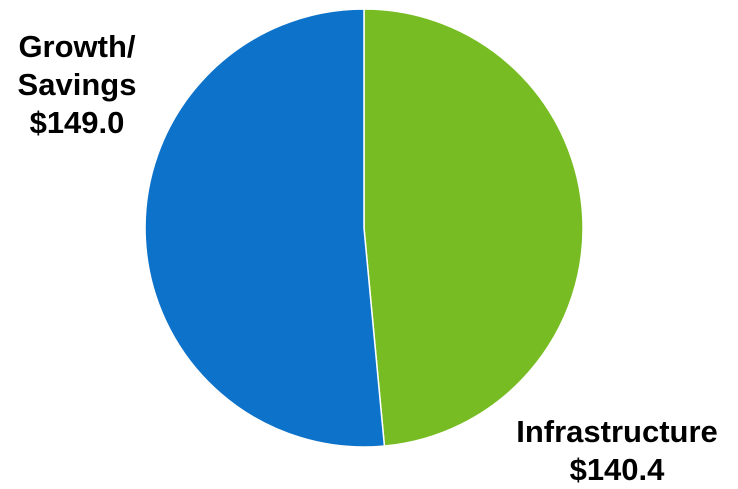  Describe the element at coordinates (617, 431) in the screenshot. I see `slice-label-infra-line-1: Infrastructure` at that location.